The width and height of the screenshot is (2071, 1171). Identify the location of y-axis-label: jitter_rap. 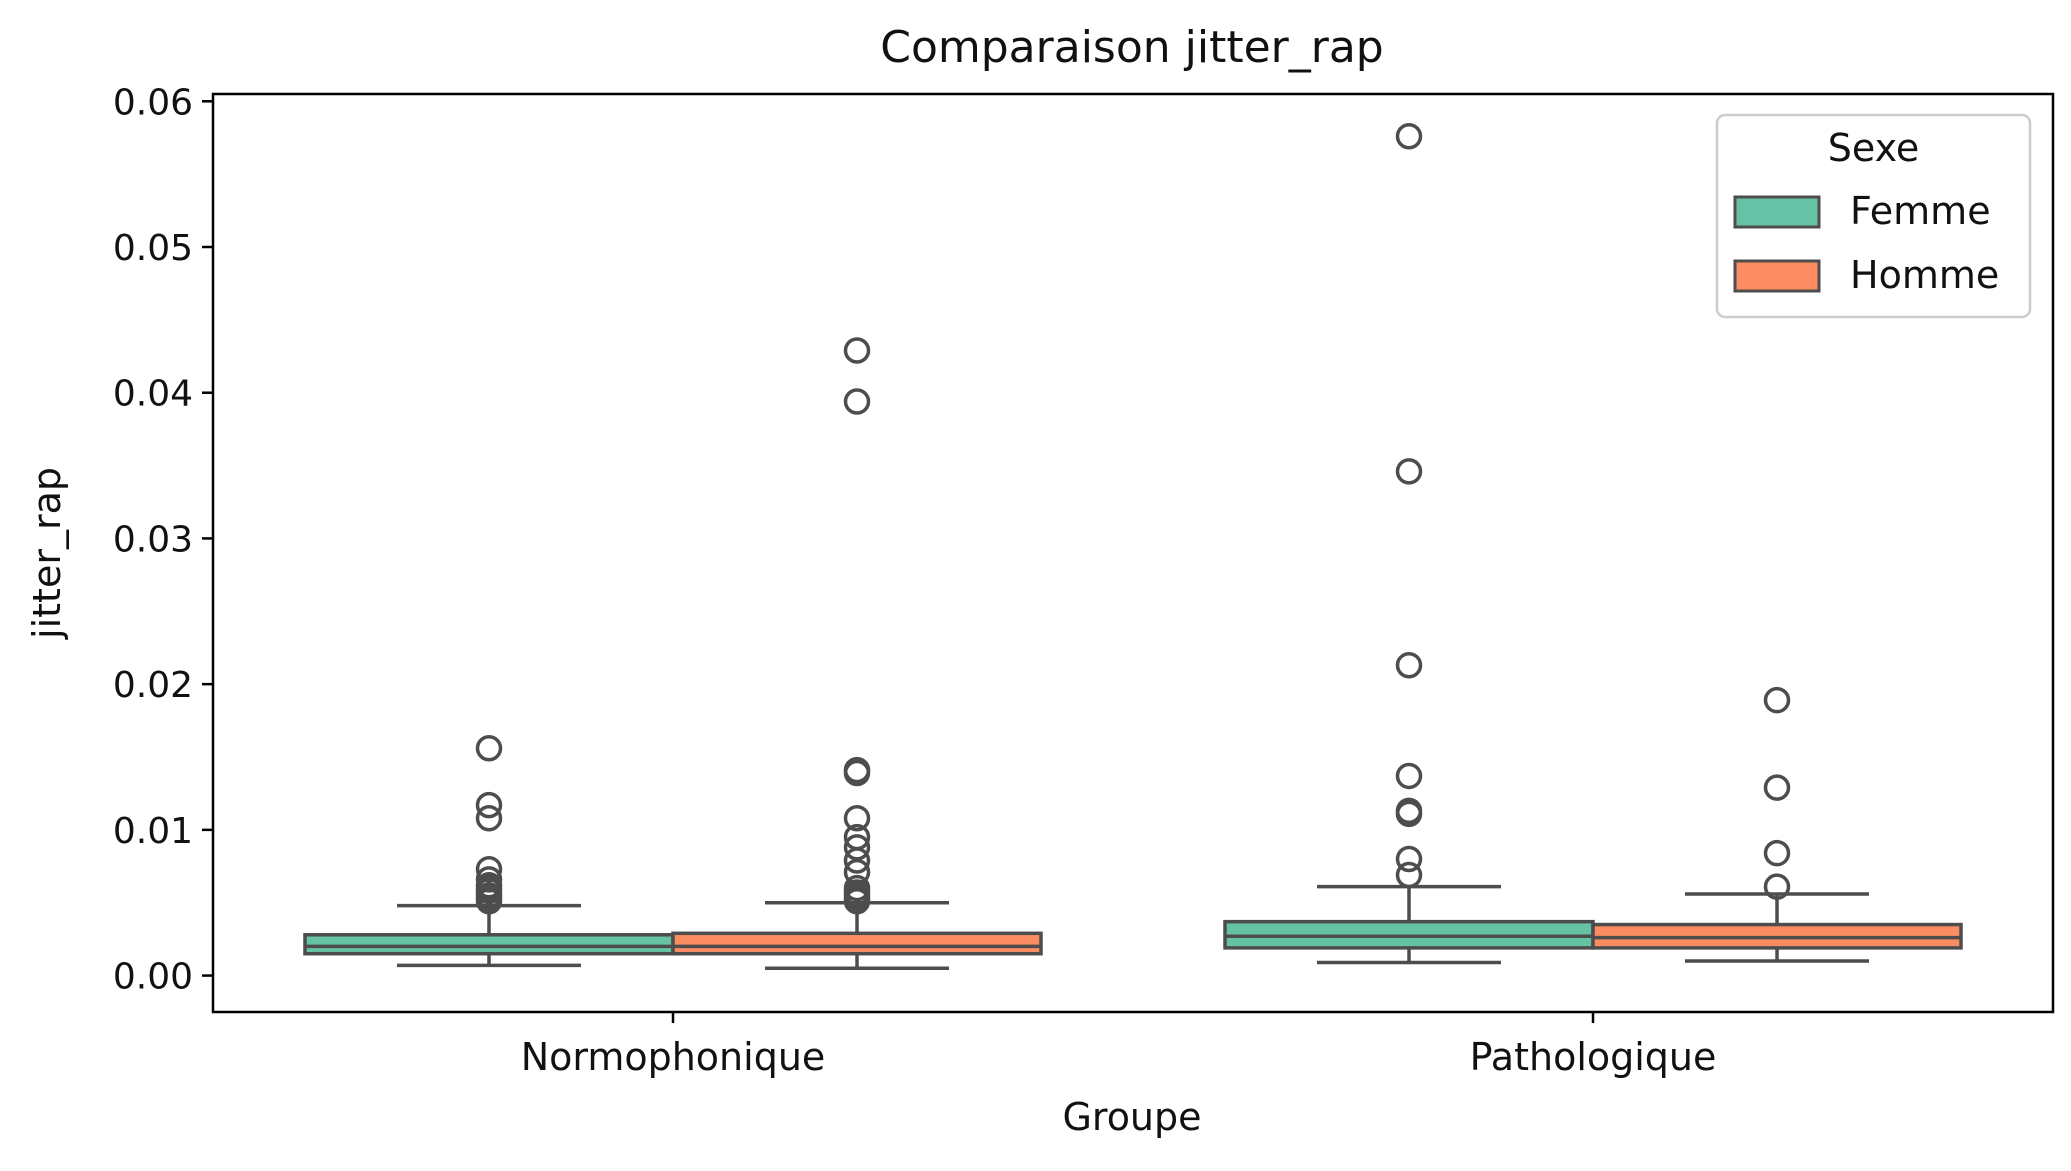
(47, 553).